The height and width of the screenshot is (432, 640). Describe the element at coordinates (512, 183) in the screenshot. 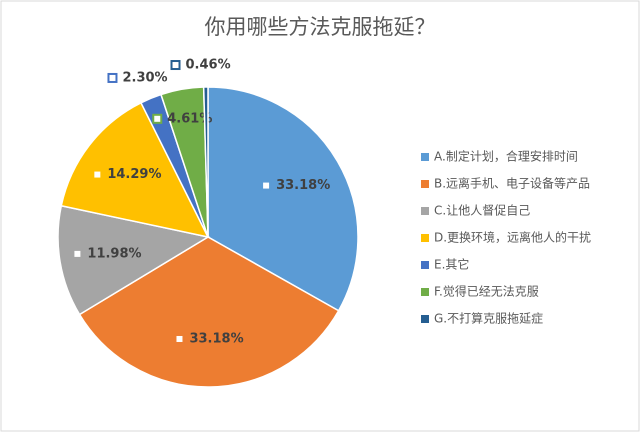

I see `legend-label: B.远离手机、电子设备等产品` at that location.